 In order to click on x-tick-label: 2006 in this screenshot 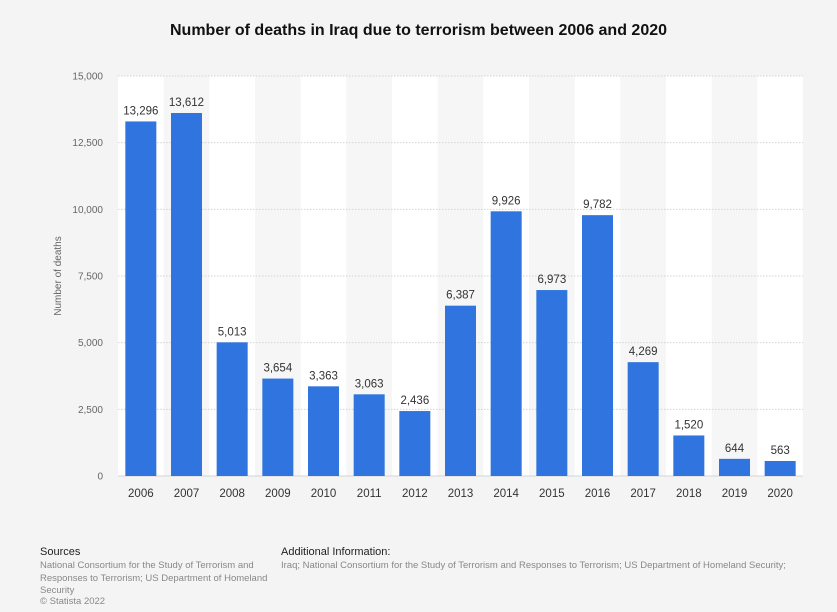, I will do `click(141, 494)`.